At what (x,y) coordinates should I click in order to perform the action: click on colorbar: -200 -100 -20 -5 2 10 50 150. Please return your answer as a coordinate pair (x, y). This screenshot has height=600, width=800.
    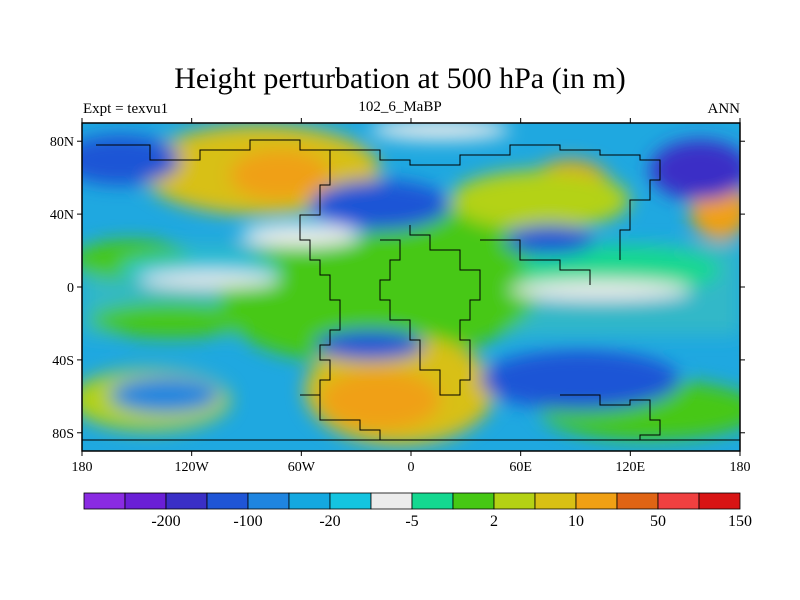
    Looking at the image, I should click on (417, 511).